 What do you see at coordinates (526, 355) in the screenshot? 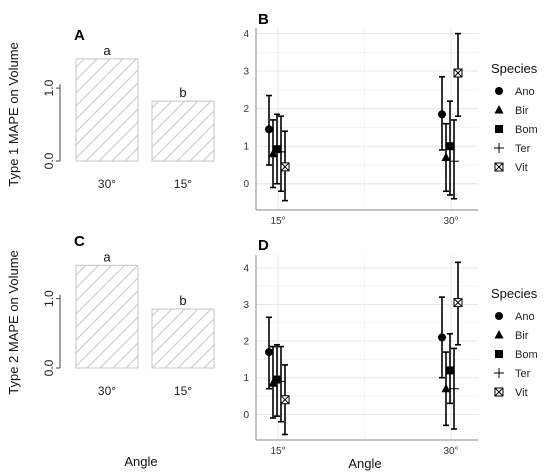
I see `legend-label: Bom` at bounding box center [526, 355].